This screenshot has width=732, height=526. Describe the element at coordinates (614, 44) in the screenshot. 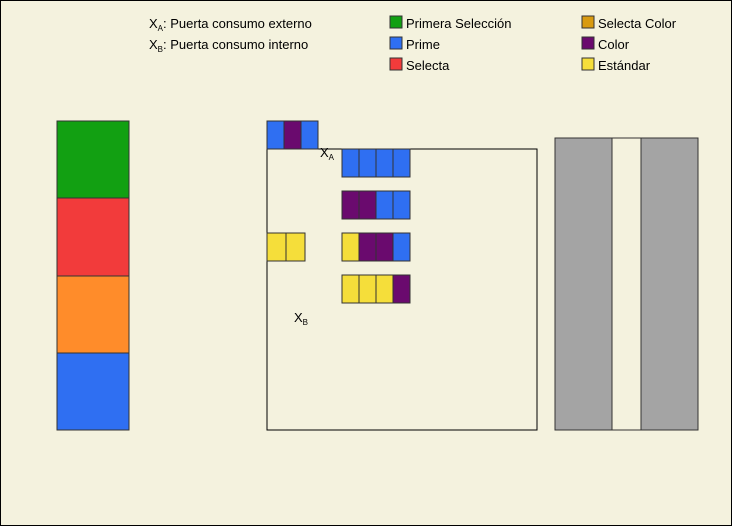

I see `legend-label-color: Color` at that location.